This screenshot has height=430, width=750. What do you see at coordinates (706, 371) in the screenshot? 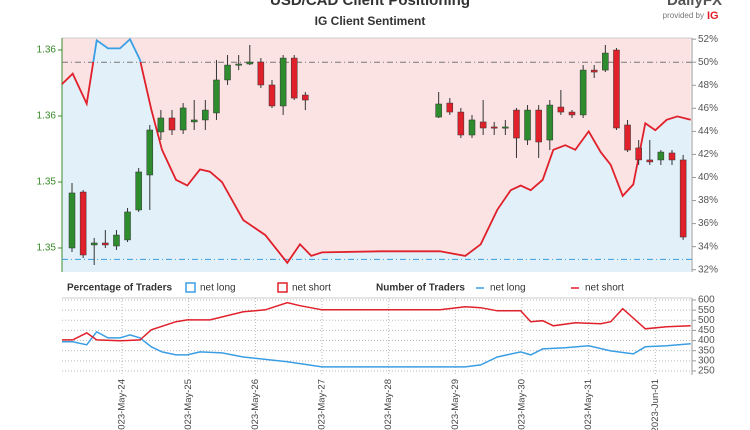
I see `y-tick-label: 250` at bounding box center [706, 371].